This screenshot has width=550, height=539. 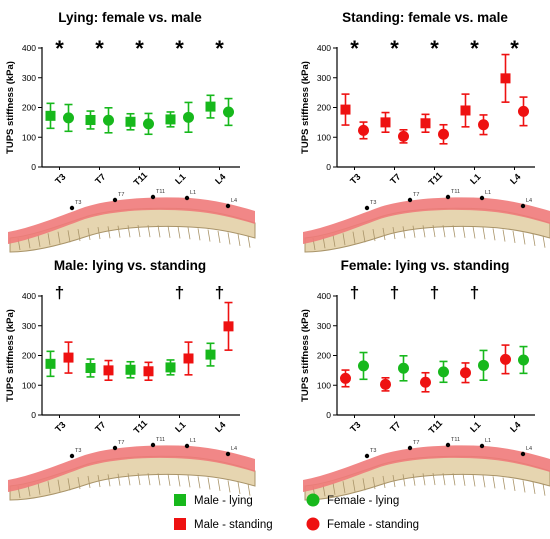 I want to click on y-axis-label: TUPS stiffness (kPa), so click(x=10, y=355).